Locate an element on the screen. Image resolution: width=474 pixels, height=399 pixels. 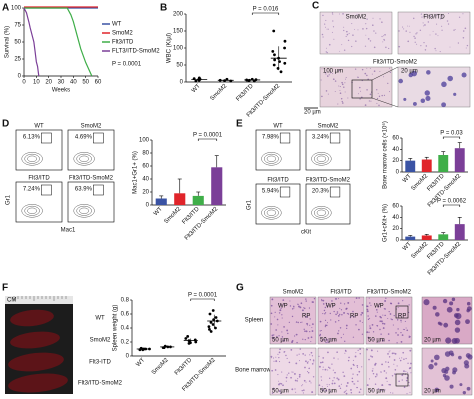
gate-percent: 20.3% is located at coordinates (321, 192).